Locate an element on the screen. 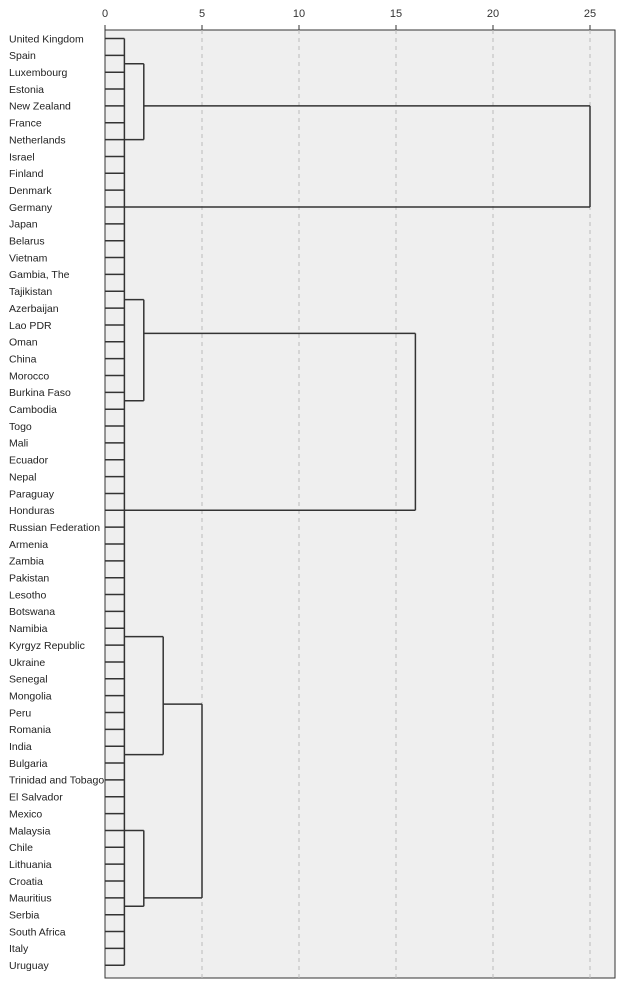 The image size is (623, 986). leaf-label: Botswana is located at coordinates (32, 612).